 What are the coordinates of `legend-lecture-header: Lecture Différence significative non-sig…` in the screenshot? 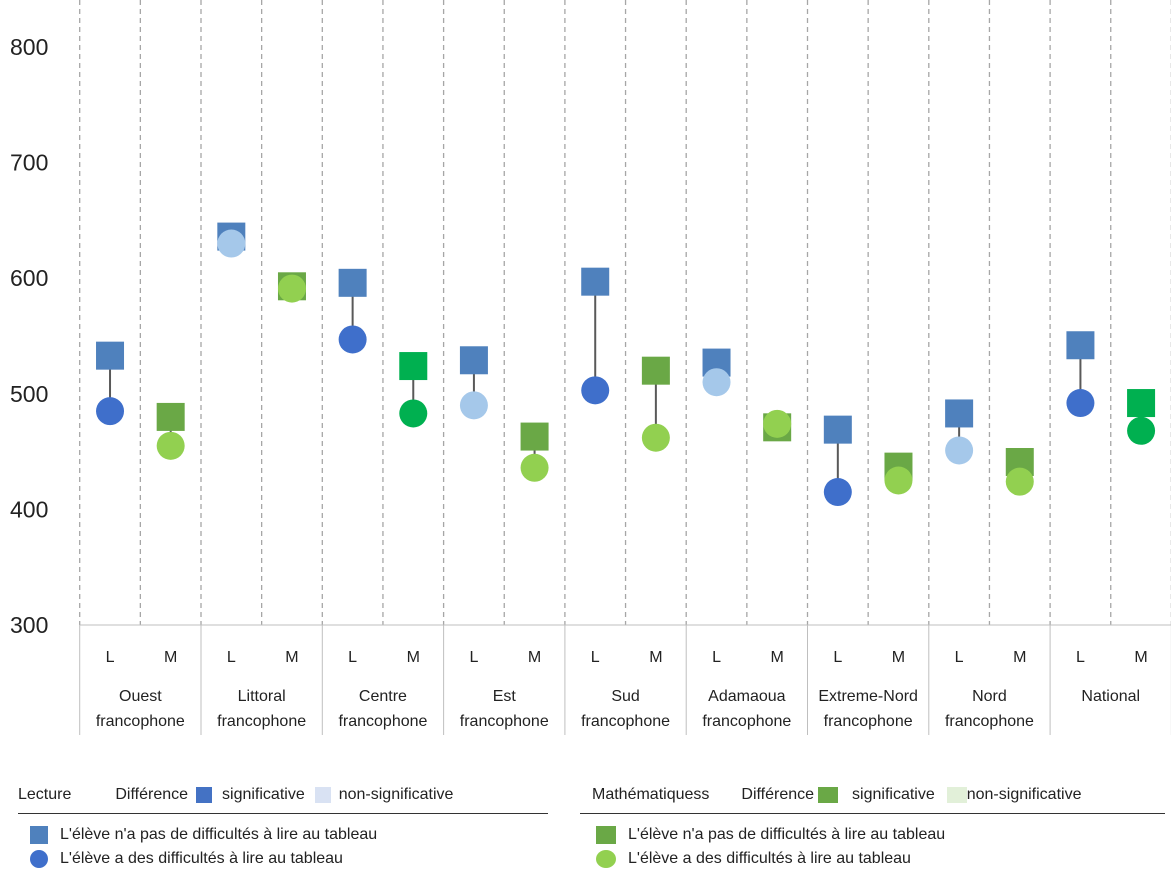 It's located at (235, 795).